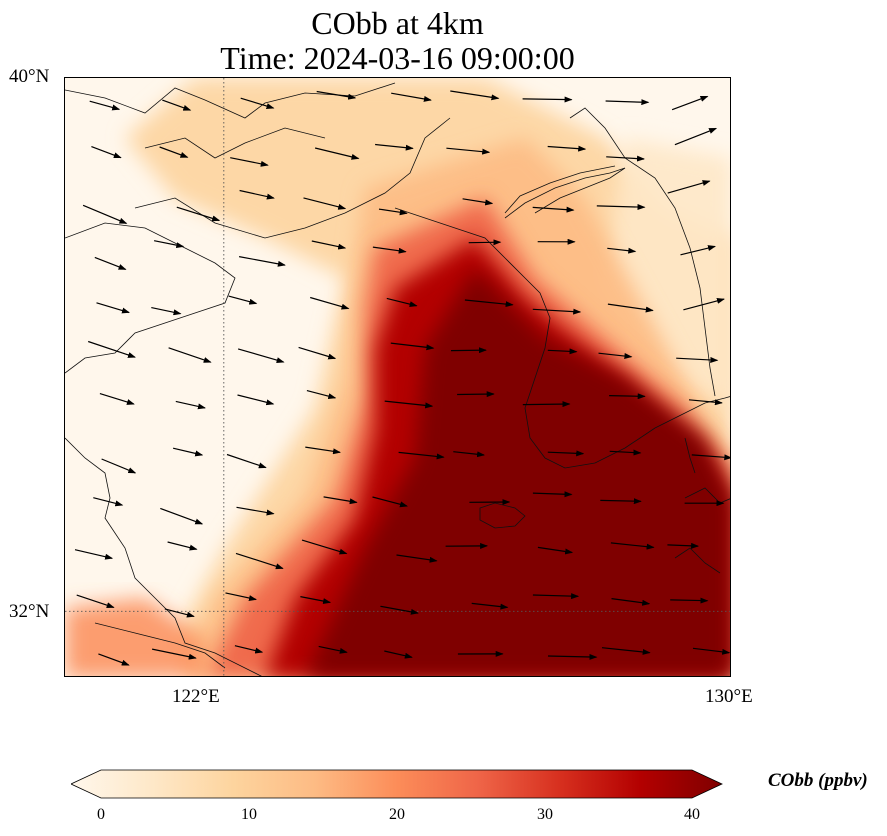 The image size is (887, 836). Describe the element at coordinates (101, 814) in the screenshot. I see `colorbar-tick-0: 0` at that location.